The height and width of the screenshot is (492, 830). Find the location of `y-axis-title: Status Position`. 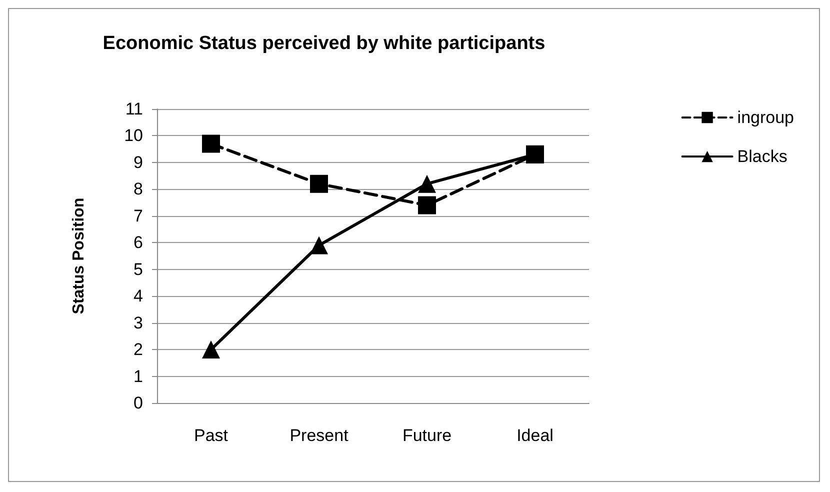

y-axis-title: Status Position is located at coordinates (79, 256).